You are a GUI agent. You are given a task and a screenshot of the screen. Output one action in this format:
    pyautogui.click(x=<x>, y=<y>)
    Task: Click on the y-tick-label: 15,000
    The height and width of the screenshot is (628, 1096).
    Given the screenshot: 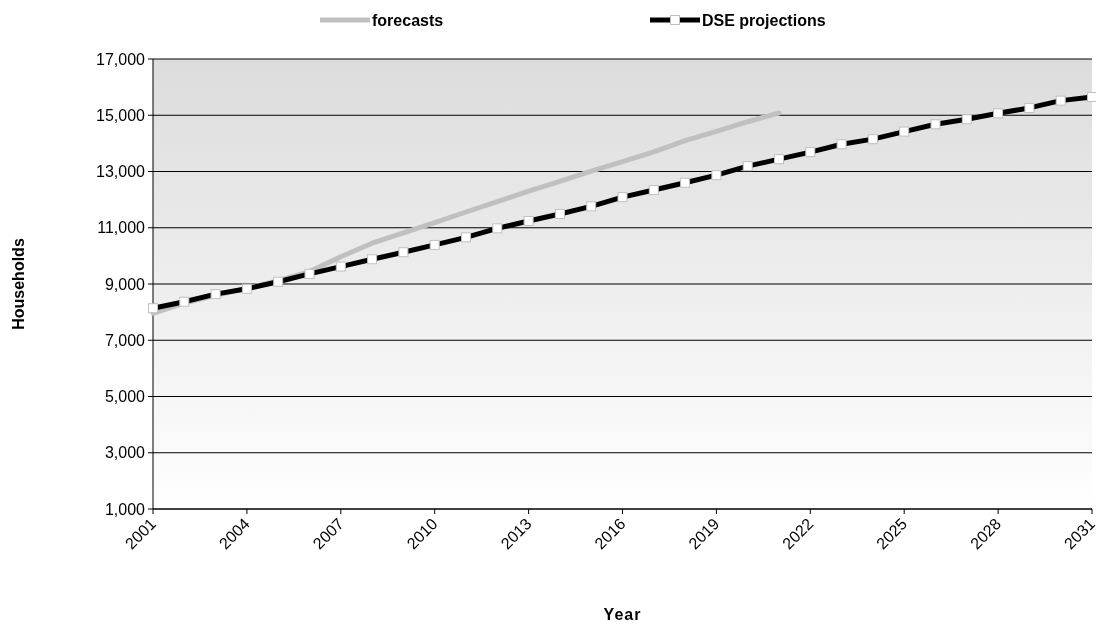 What is the action you would take?
    pyautogui.click(x=121, y=115)
    